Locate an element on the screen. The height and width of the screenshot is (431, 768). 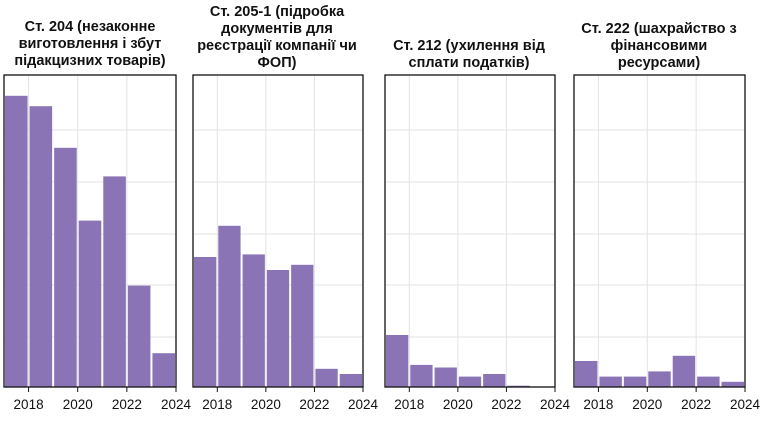
x-tick-label-3-2024: 2024 is located at coordinates (555, 404).